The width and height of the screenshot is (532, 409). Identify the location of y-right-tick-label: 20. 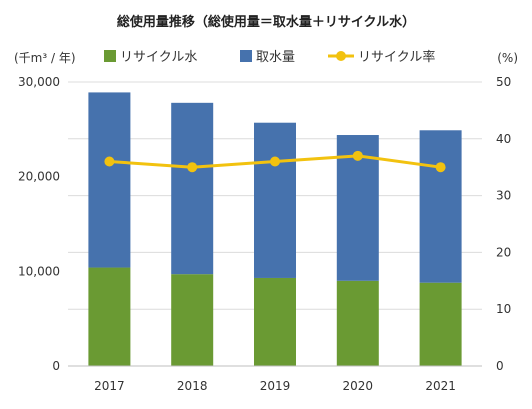
(503, 252).